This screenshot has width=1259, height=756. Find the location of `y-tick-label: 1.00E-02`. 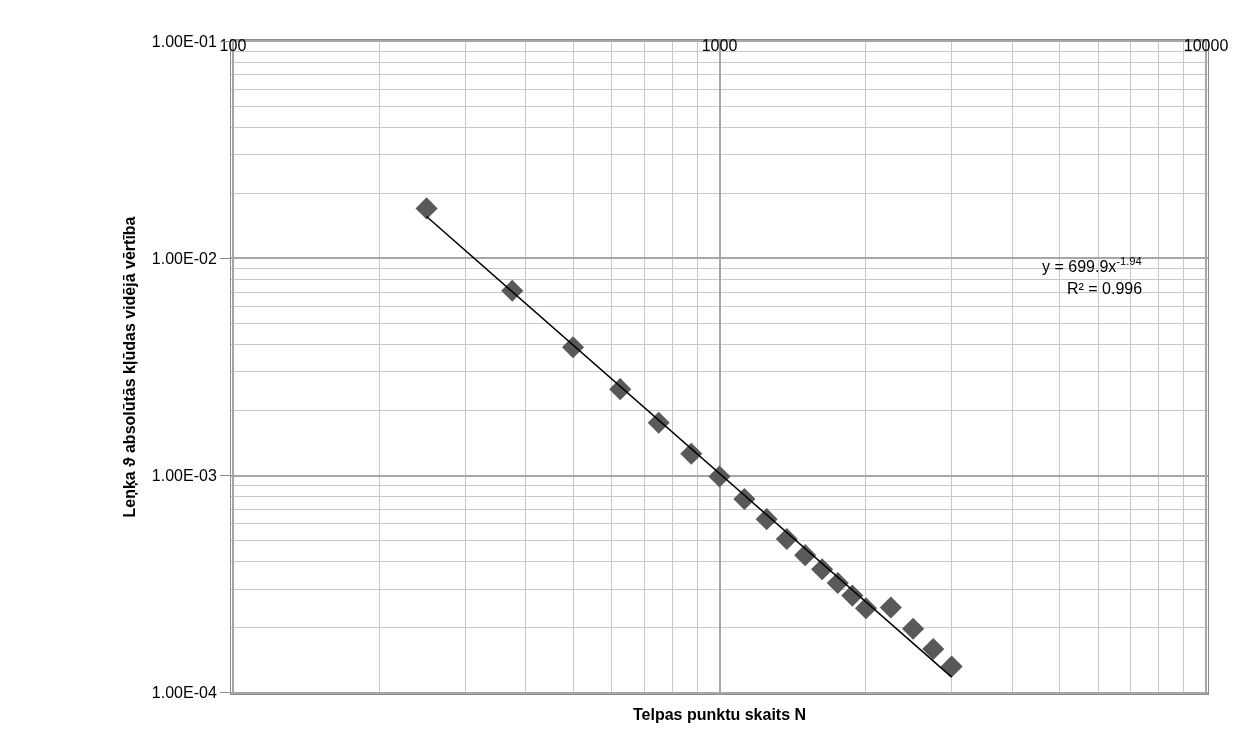

y-tick-label: 1.00E-02 is located at coordinates (184, 259).